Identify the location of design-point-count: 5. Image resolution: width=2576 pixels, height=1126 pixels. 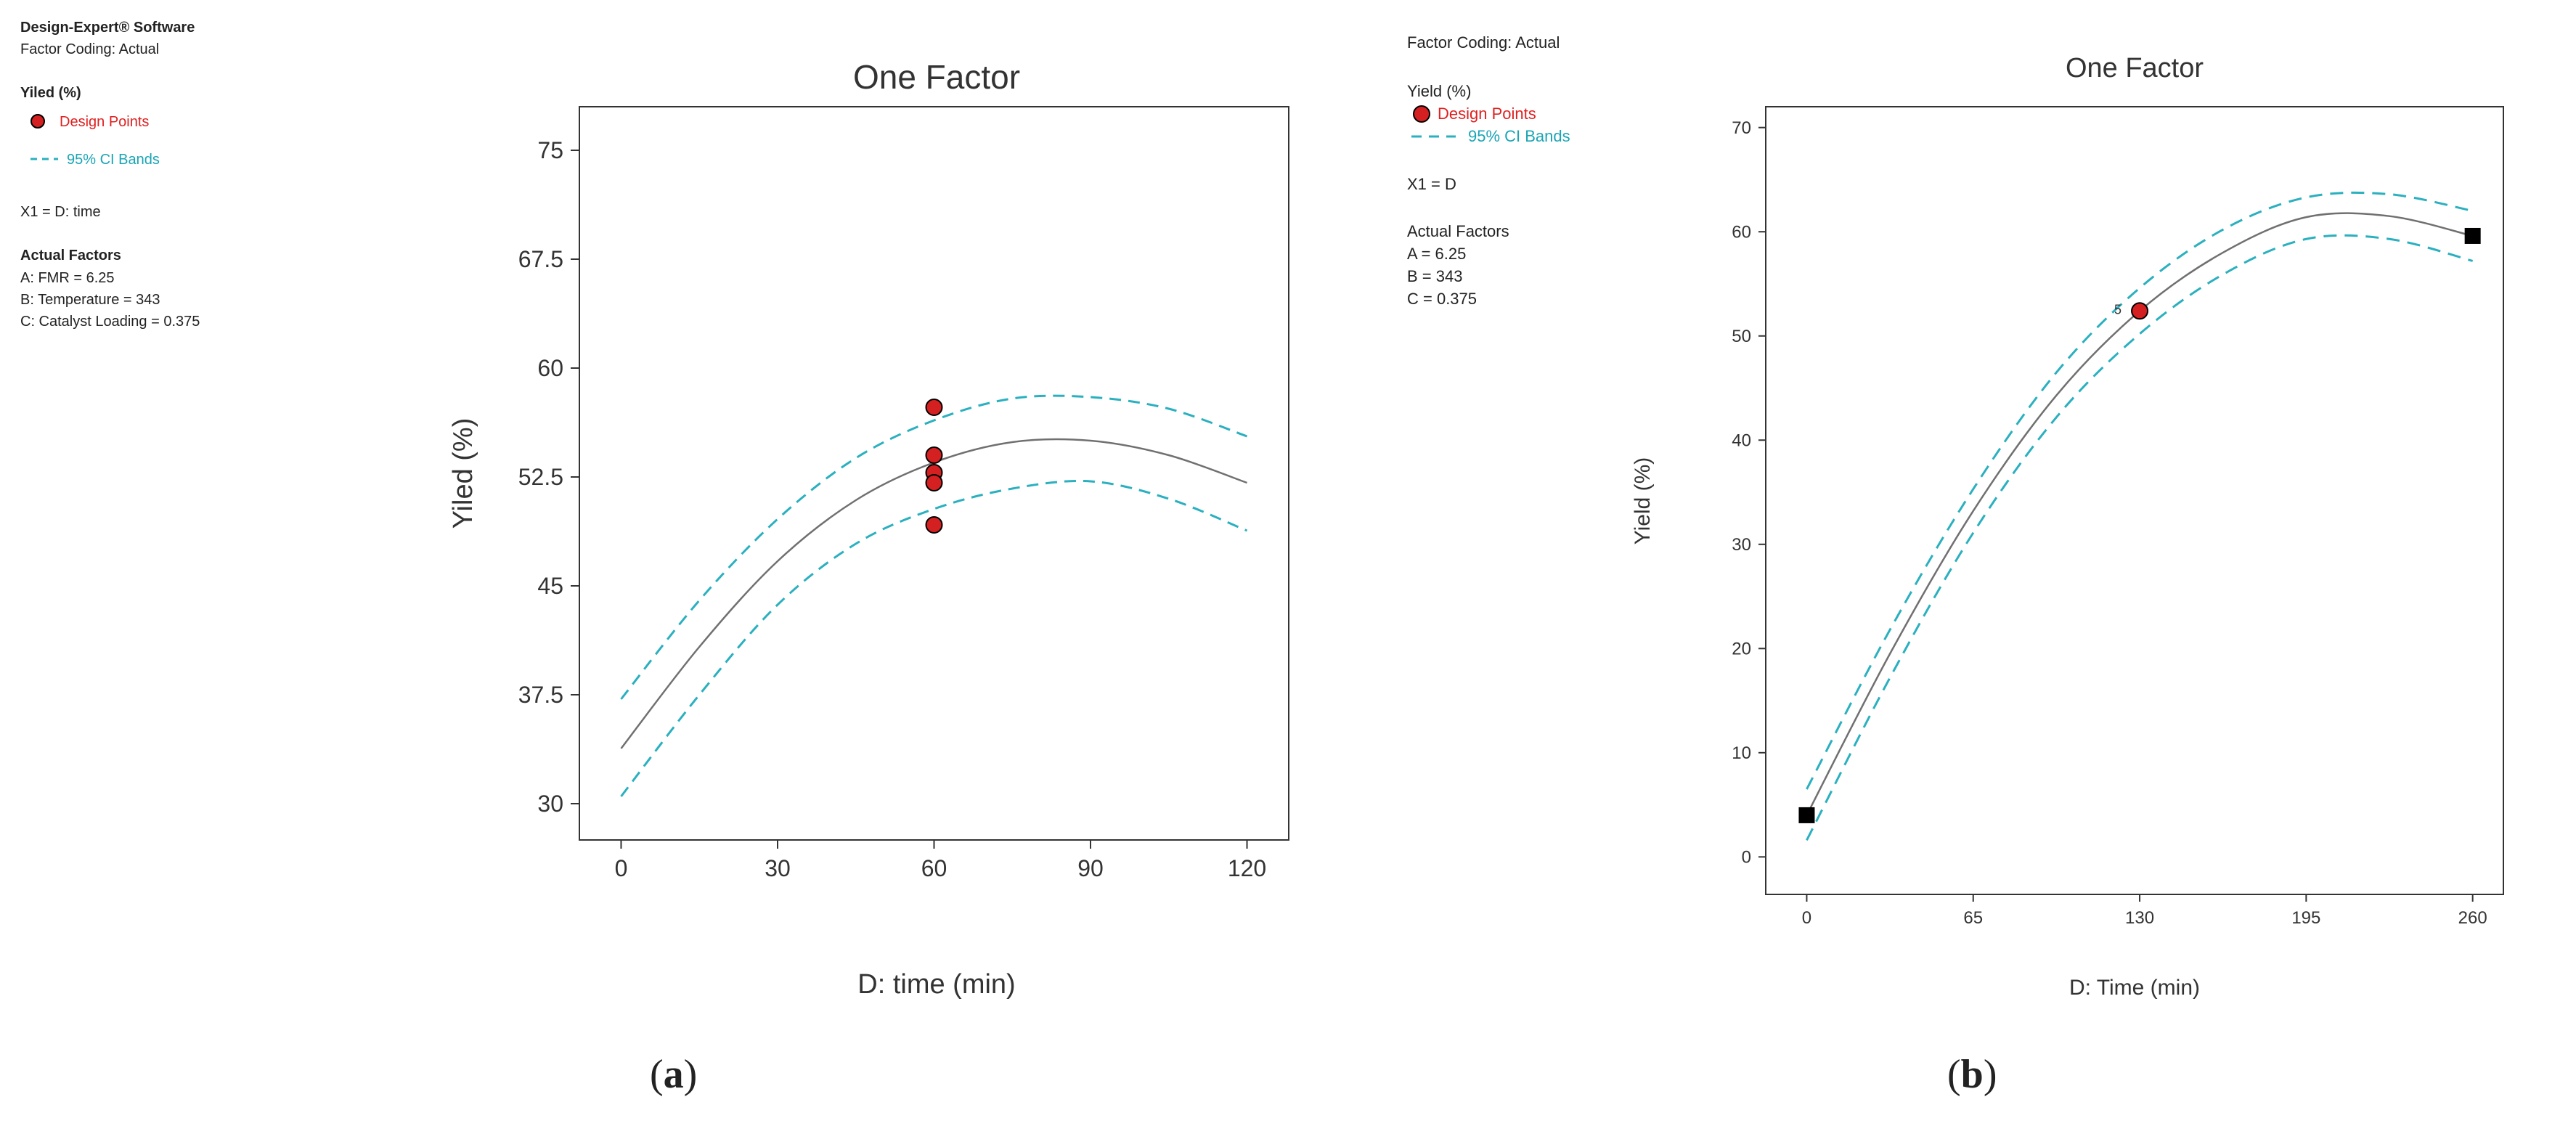
(2117, 309).